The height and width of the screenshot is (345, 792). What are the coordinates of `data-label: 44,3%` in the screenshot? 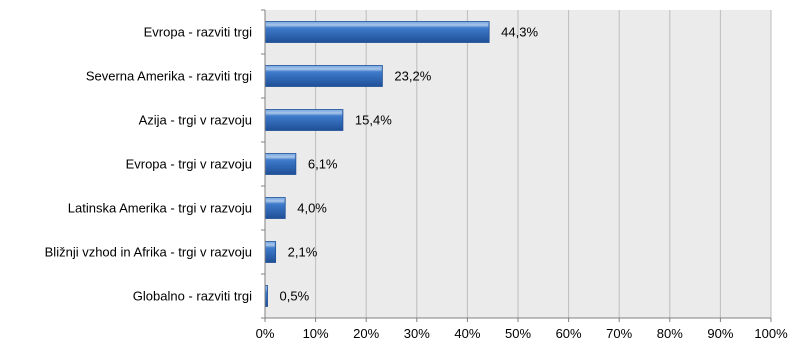 It's located at (519, 32).